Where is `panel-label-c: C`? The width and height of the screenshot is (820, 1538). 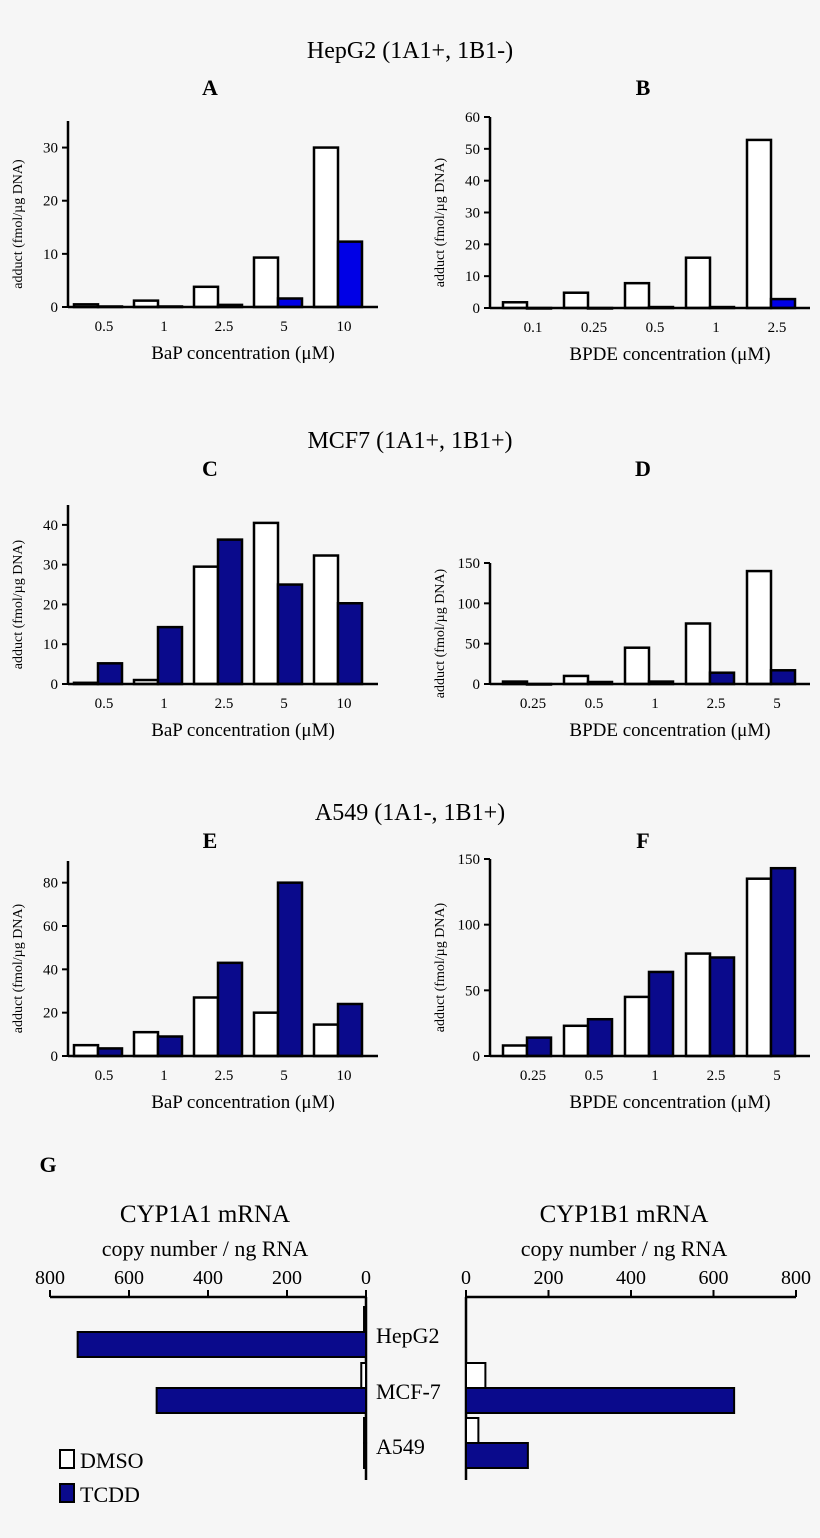
panel-label-c: C is located at coordinates (210, 468).